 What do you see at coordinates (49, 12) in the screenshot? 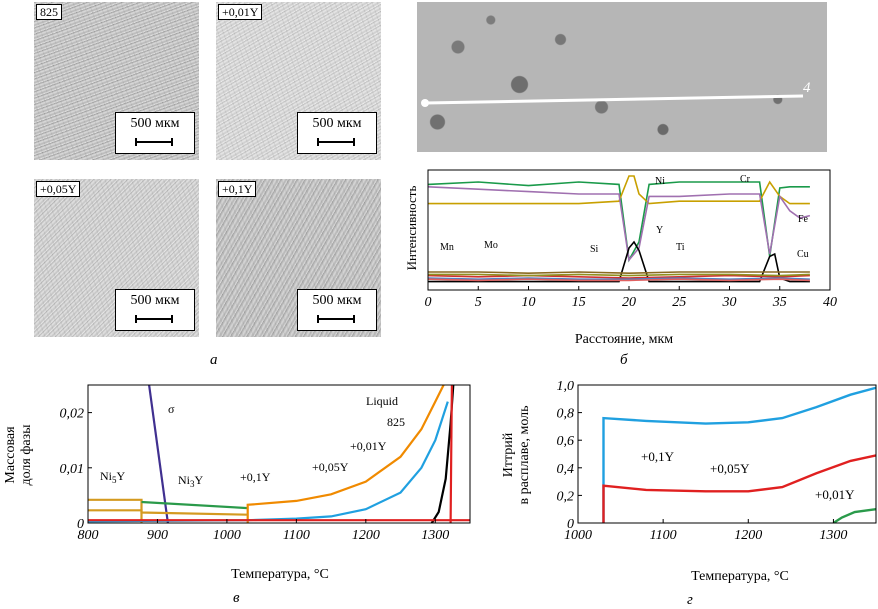
I see `micrograph-label: 825` at bounding box center [49, 12].